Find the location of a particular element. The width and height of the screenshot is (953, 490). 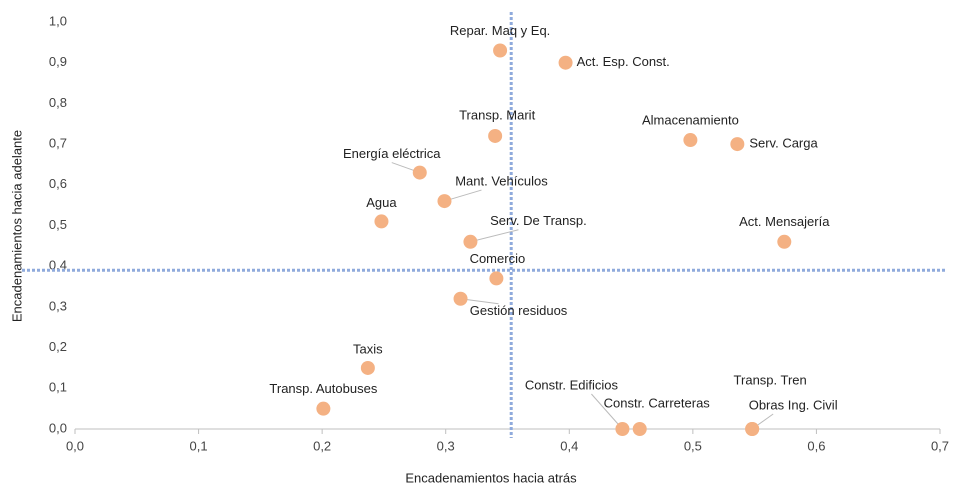

x-tick-label: 0,2 is located at coordinates (322, 445).